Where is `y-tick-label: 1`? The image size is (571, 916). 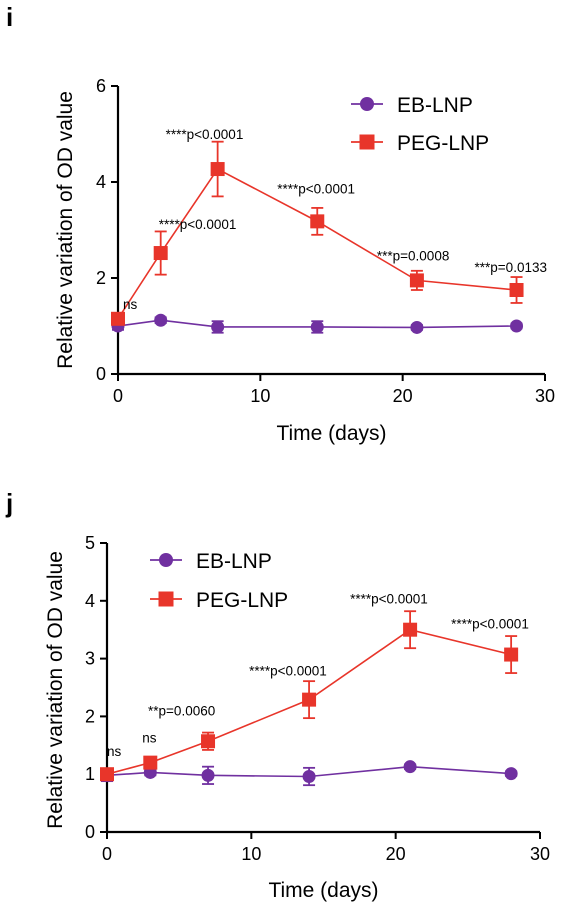
y-tick-label: 1 is located at coordinates (90, 774).